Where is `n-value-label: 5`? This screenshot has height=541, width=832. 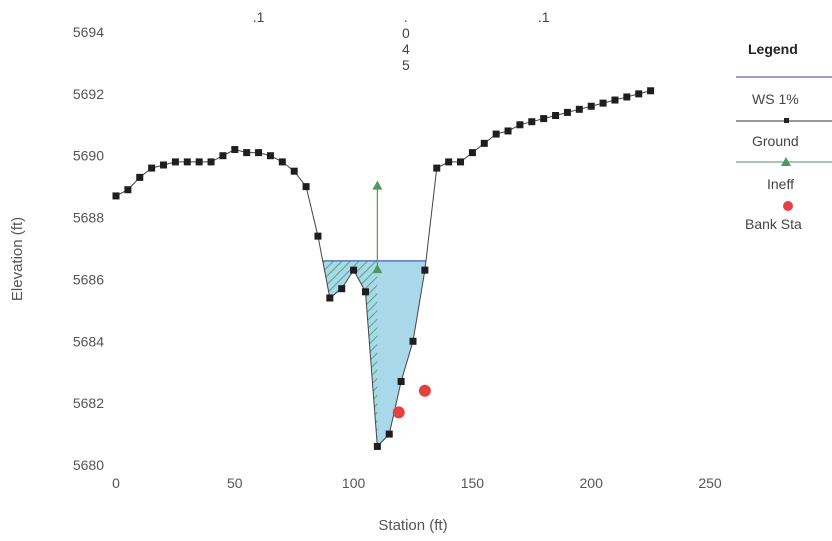
n-value-label: 5 is located at coordinates (406, 65).